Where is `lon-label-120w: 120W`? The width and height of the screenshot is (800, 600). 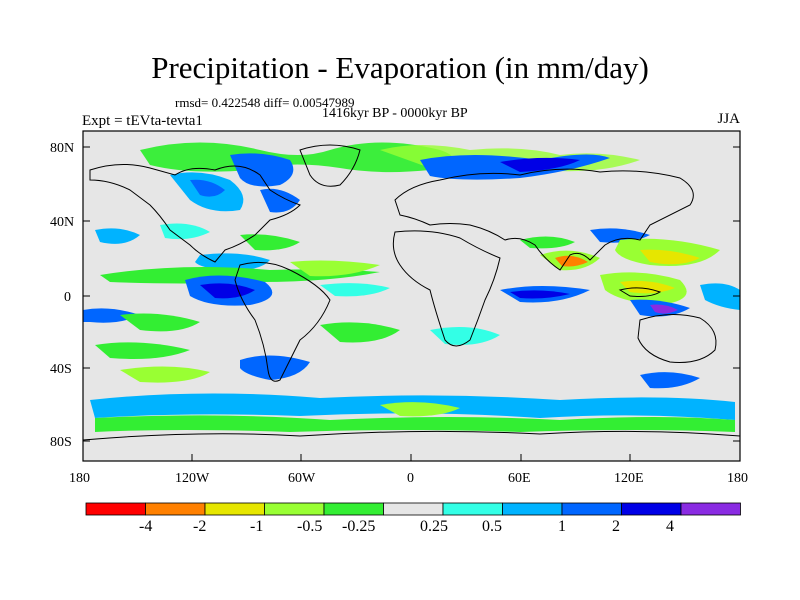 lon-label-120w: 120W is located at coordinates (192, 478).